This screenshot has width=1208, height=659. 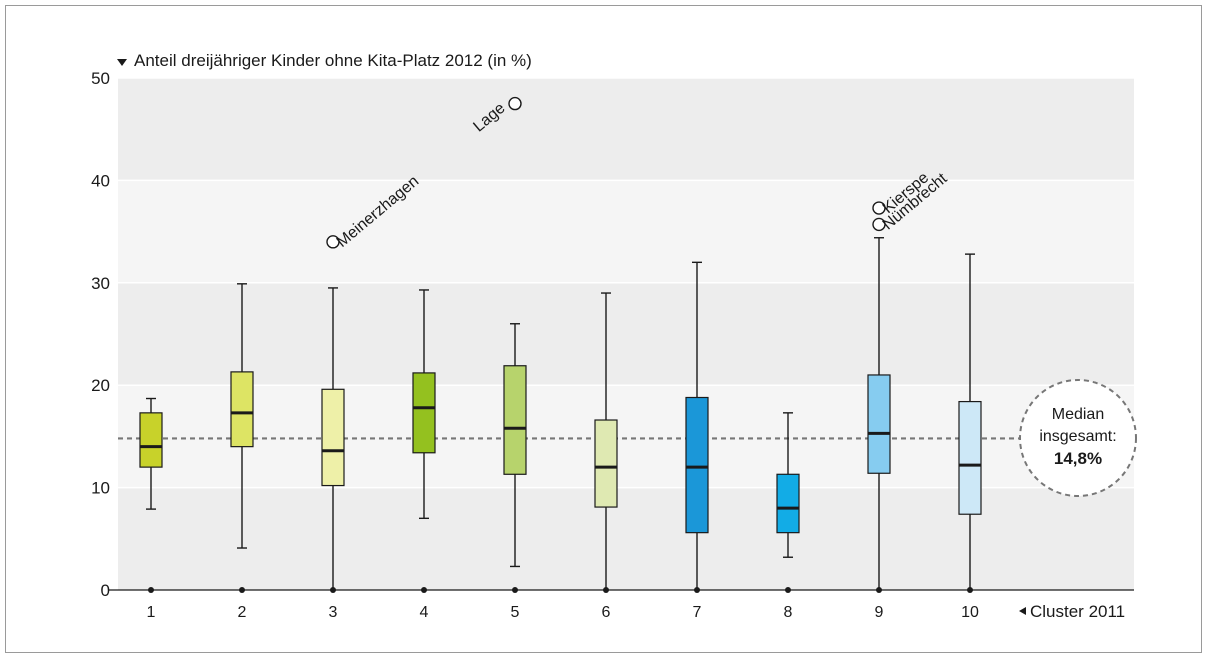 What do you see at coordinates (1078, 414) in the screenshot?
I see `median-annotation-line1: Median` at bounding box center [1078, 414].